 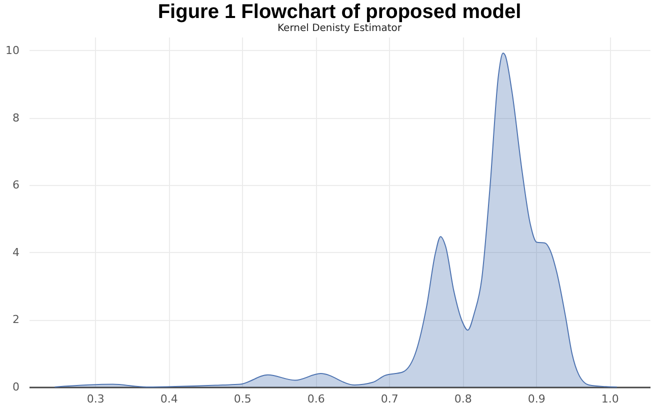 What do you see at coordinates (243, 399) in the screenshot?
I see `x-tick-label: 0.5` at bounding box center [243, 399].